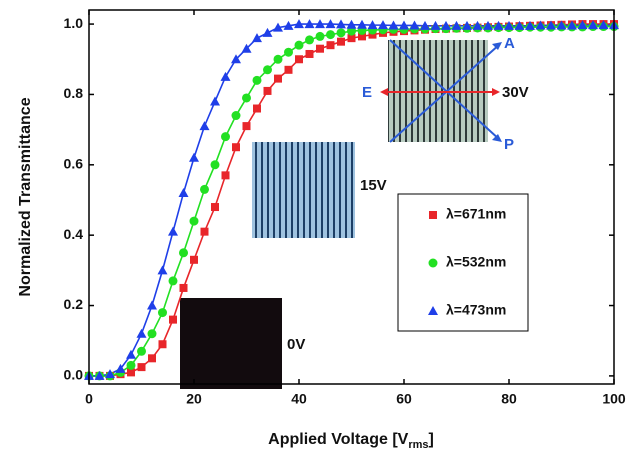  I want to click on annotation: 15V, so click(373, 185).